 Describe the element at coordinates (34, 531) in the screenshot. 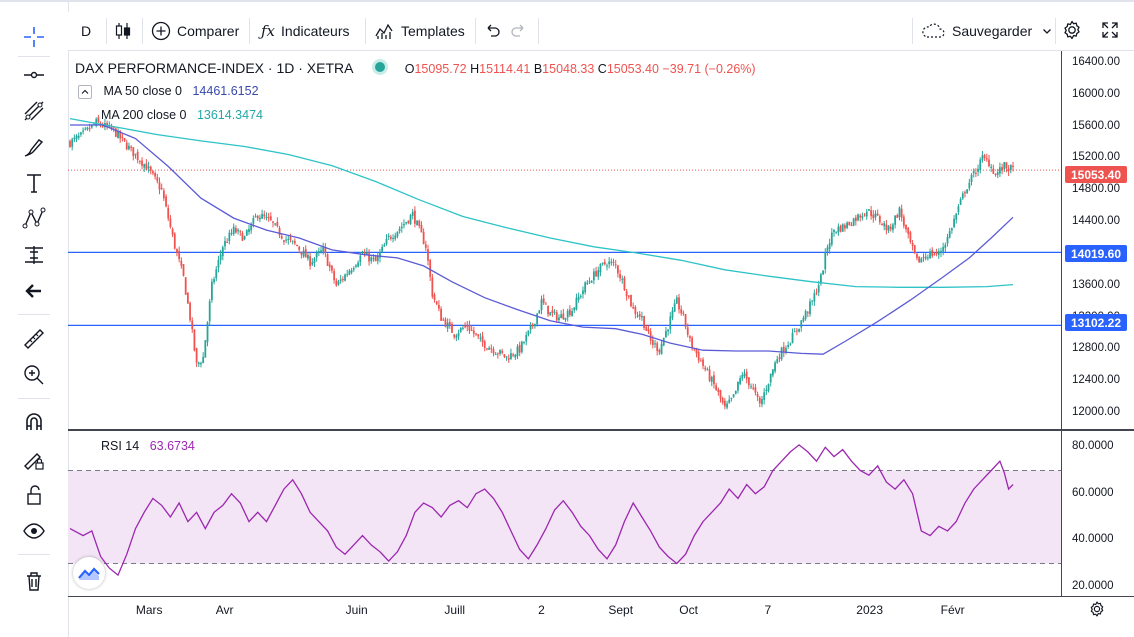

I see `eye-icon` at that location.